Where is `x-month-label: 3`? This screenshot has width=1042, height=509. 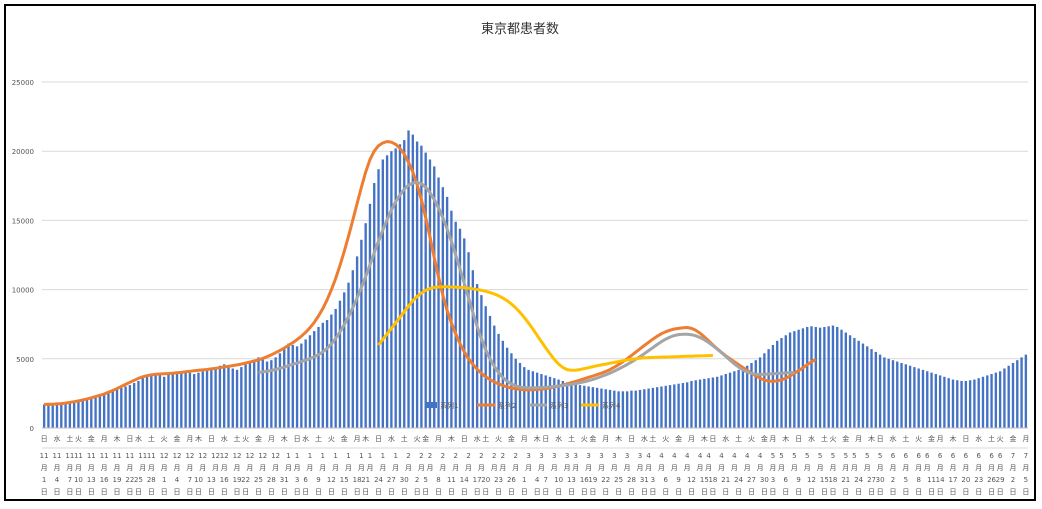 x-month-label: 3 is located at coordinates (627, 456).